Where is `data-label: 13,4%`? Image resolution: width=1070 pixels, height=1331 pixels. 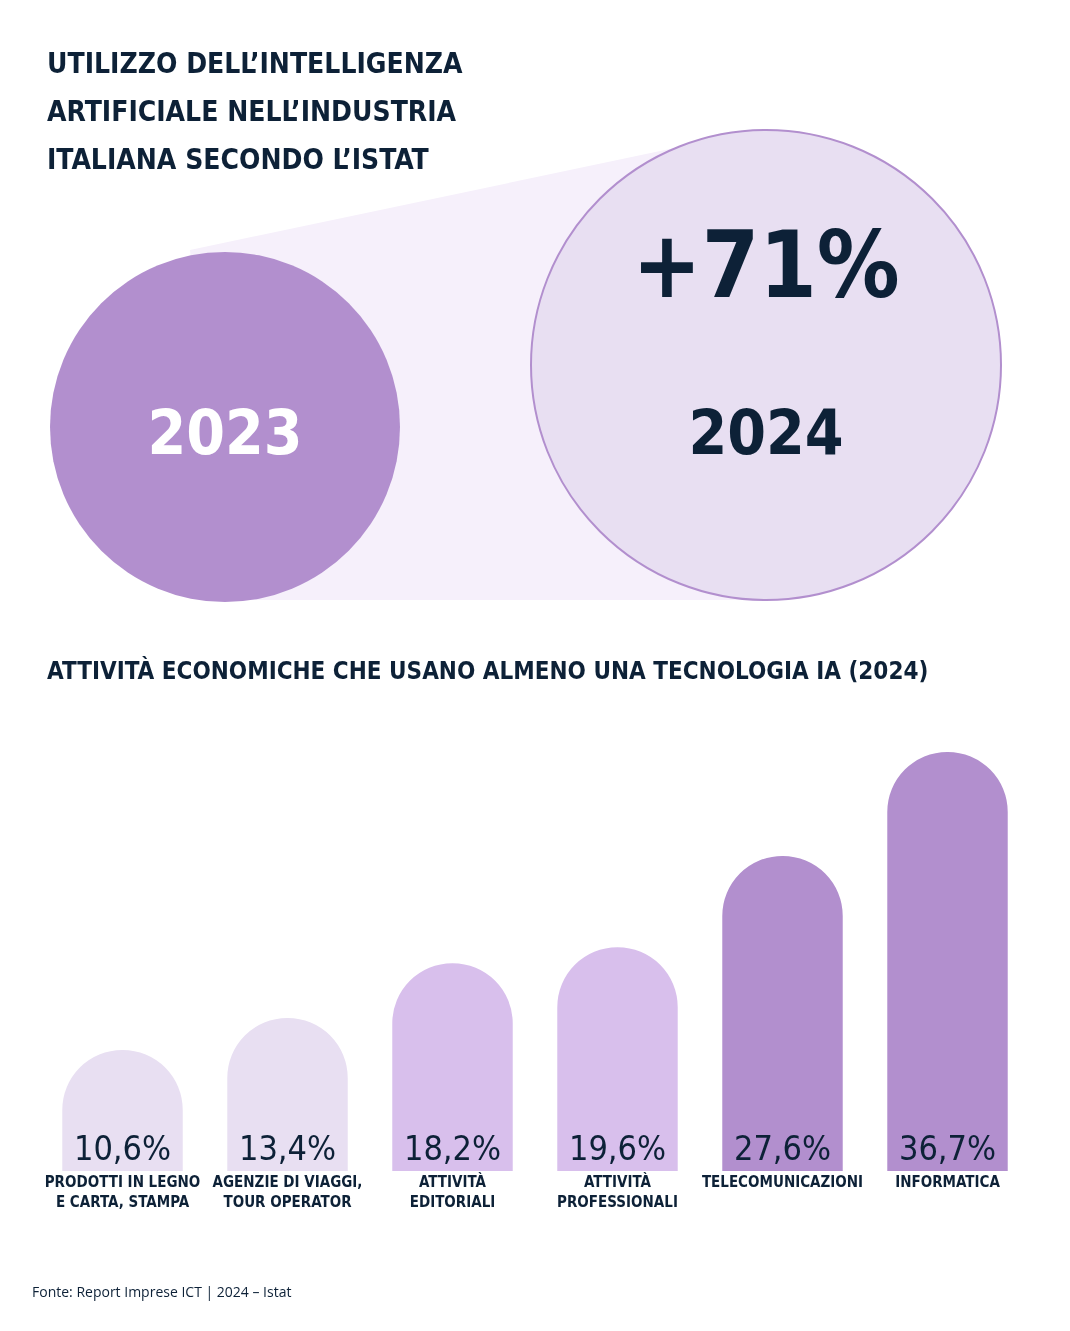 data-label: 13,4% is located at coordinates (287, 1148).